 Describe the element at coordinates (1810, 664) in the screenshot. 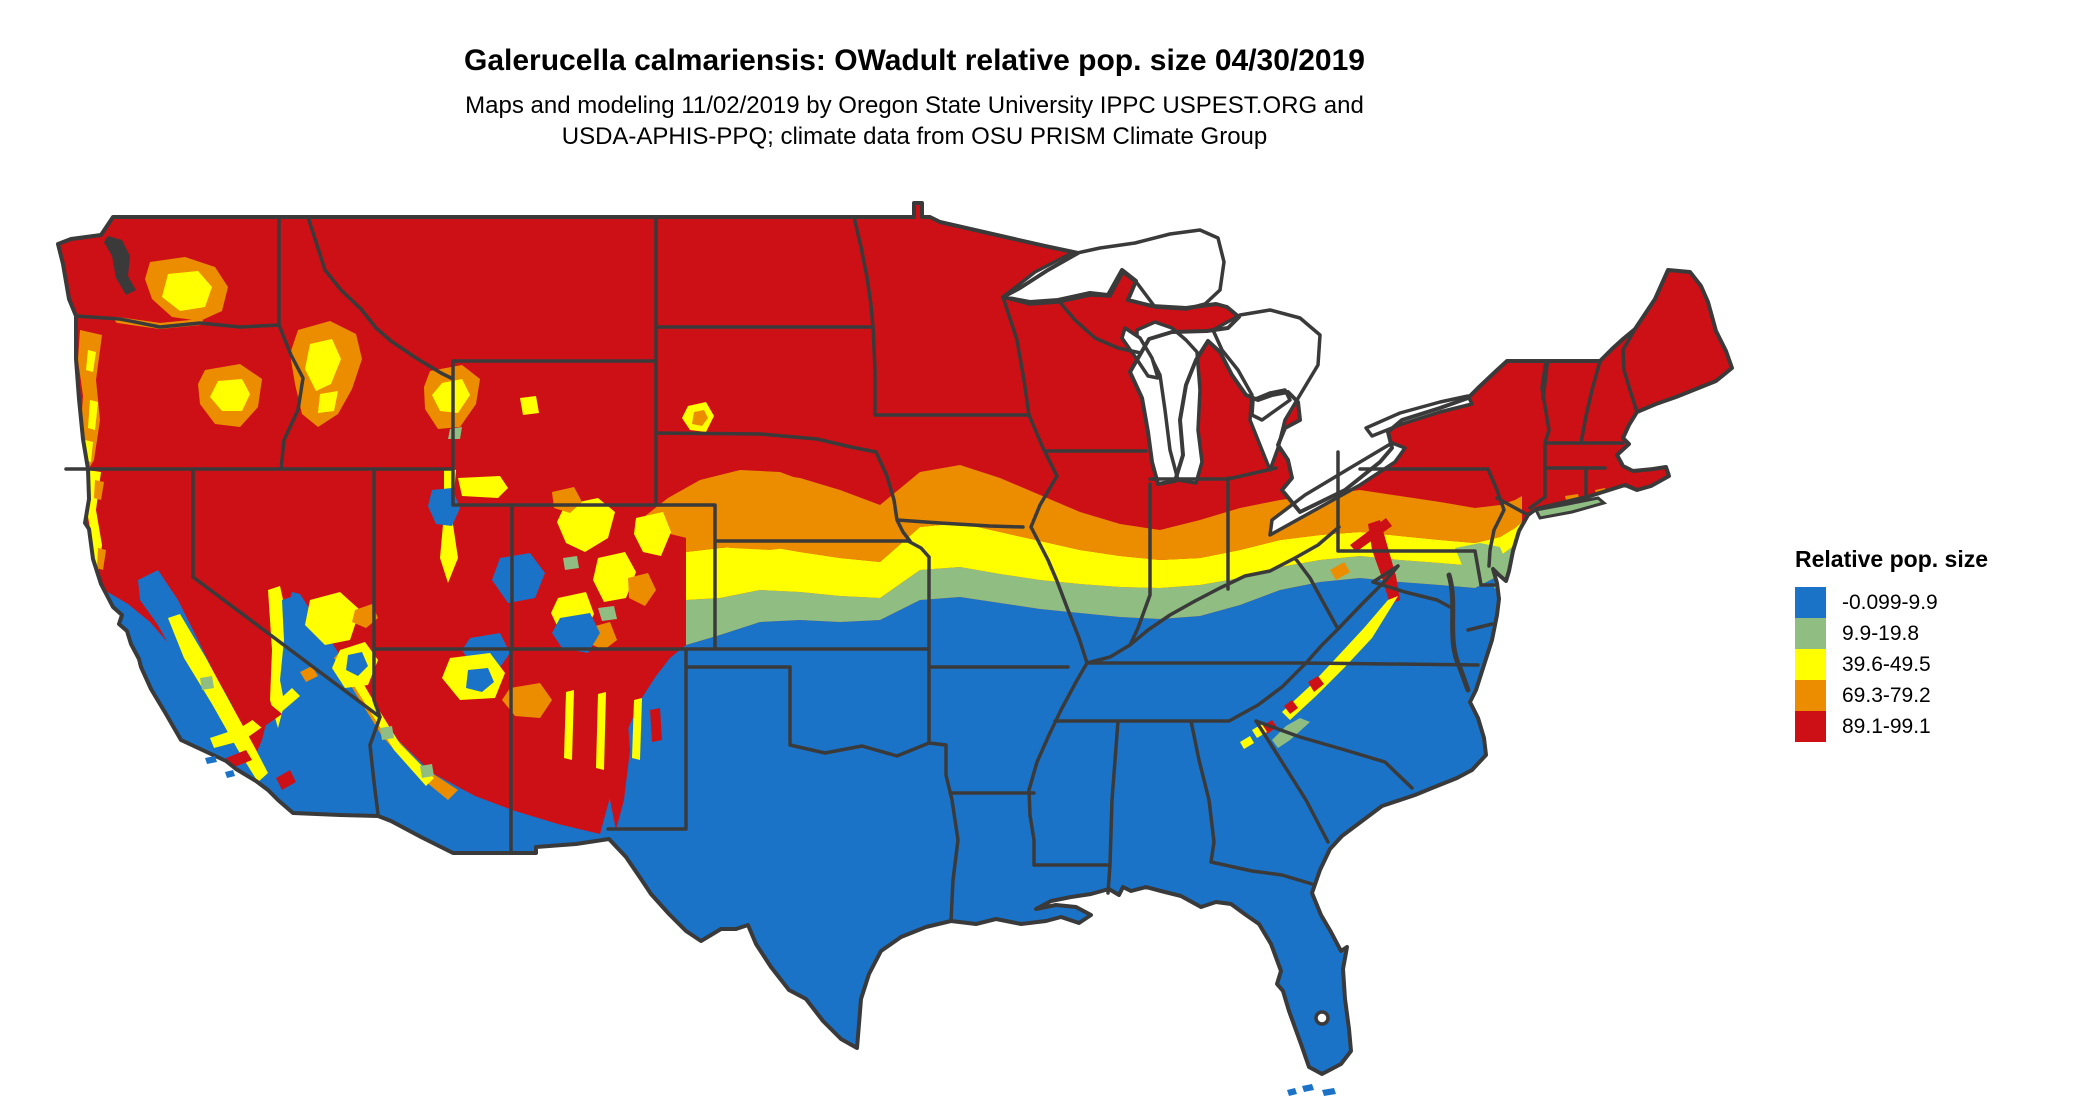

I see `legend-swatch-yellow` at that location.